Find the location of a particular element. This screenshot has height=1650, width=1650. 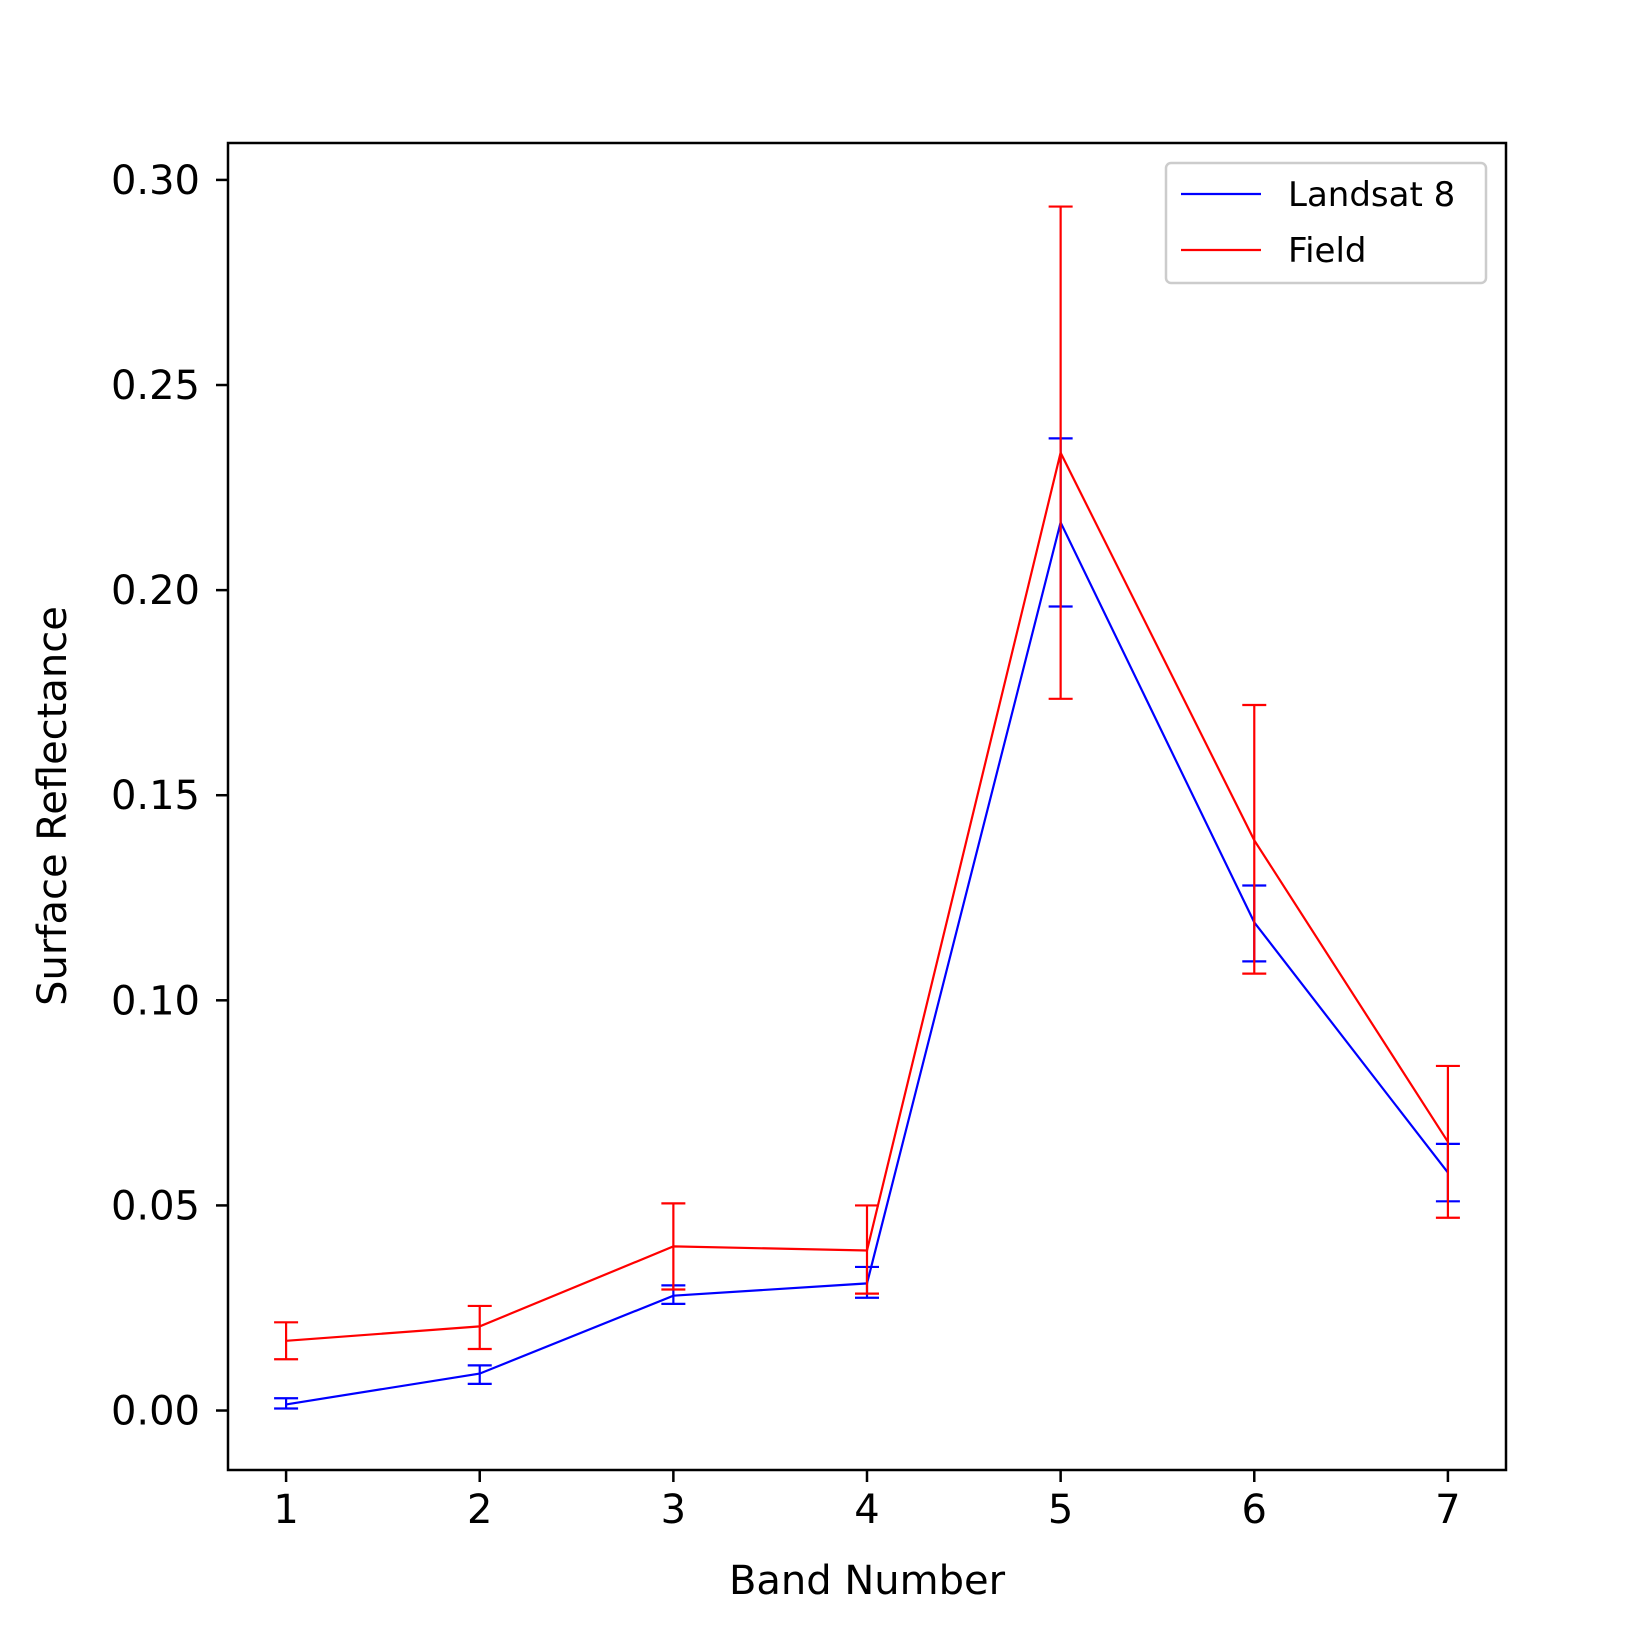

legend-label: Field is located at coordinates (1327, 251).